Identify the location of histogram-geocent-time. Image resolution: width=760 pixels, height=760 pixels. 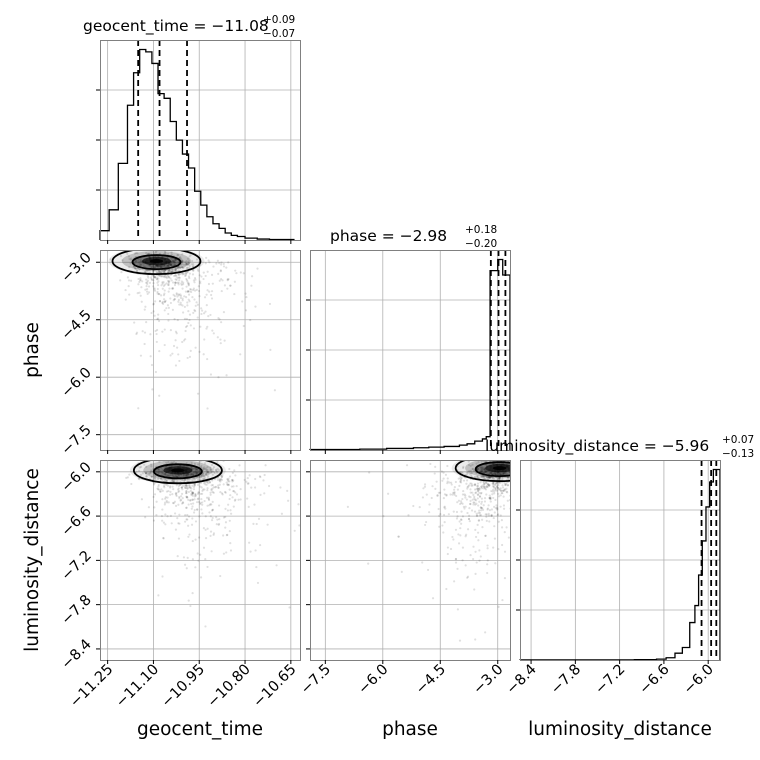
(197, 144).